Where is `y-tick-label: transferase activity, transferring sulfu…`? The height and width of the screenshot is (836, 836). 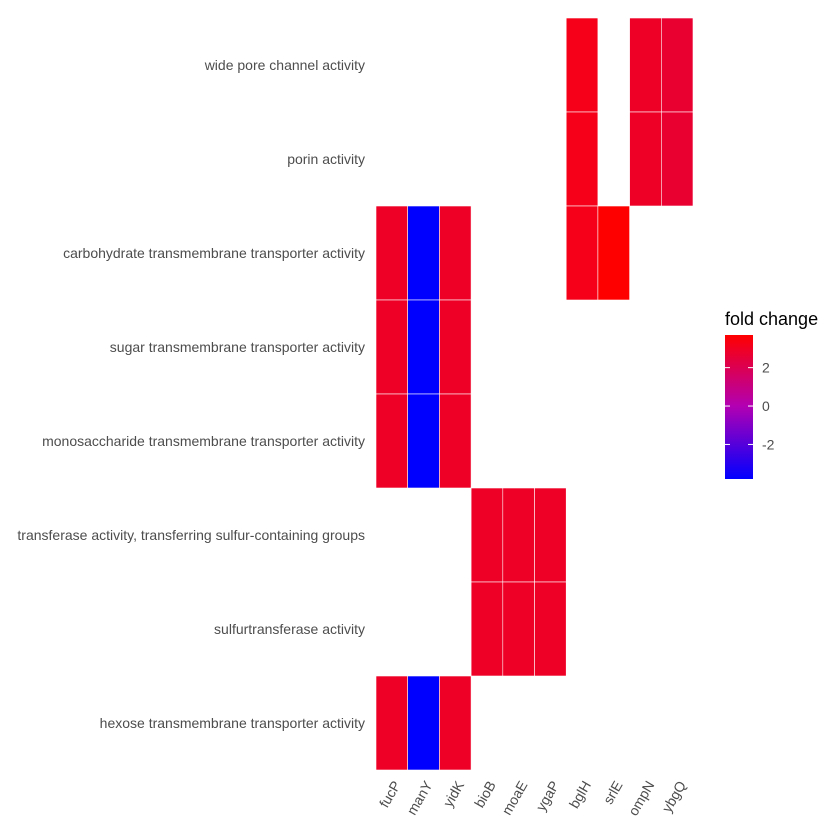 y-tick-label: transferase activity, transferring sulfu… is located at coordinates (191, 535).